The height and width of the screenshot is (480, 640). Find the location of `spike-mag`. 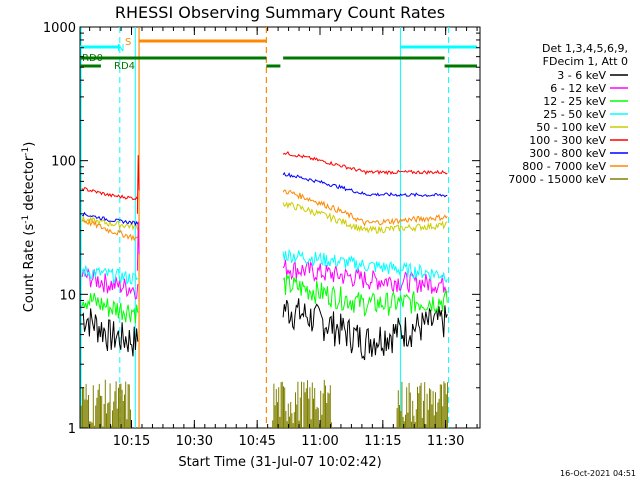

spike-mag is located at coordinates (138, 246).